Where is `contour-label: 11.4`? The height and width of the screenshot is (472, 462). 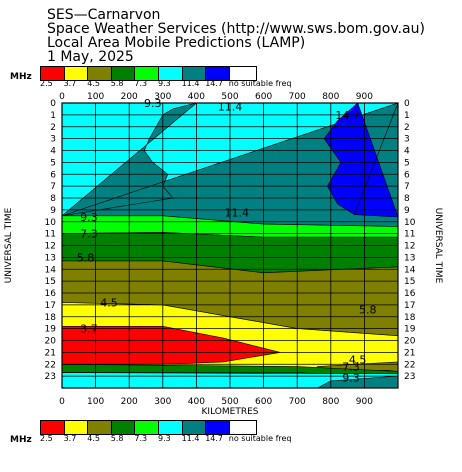
contour-label: 11.4 is located at coordinates (236, 212).